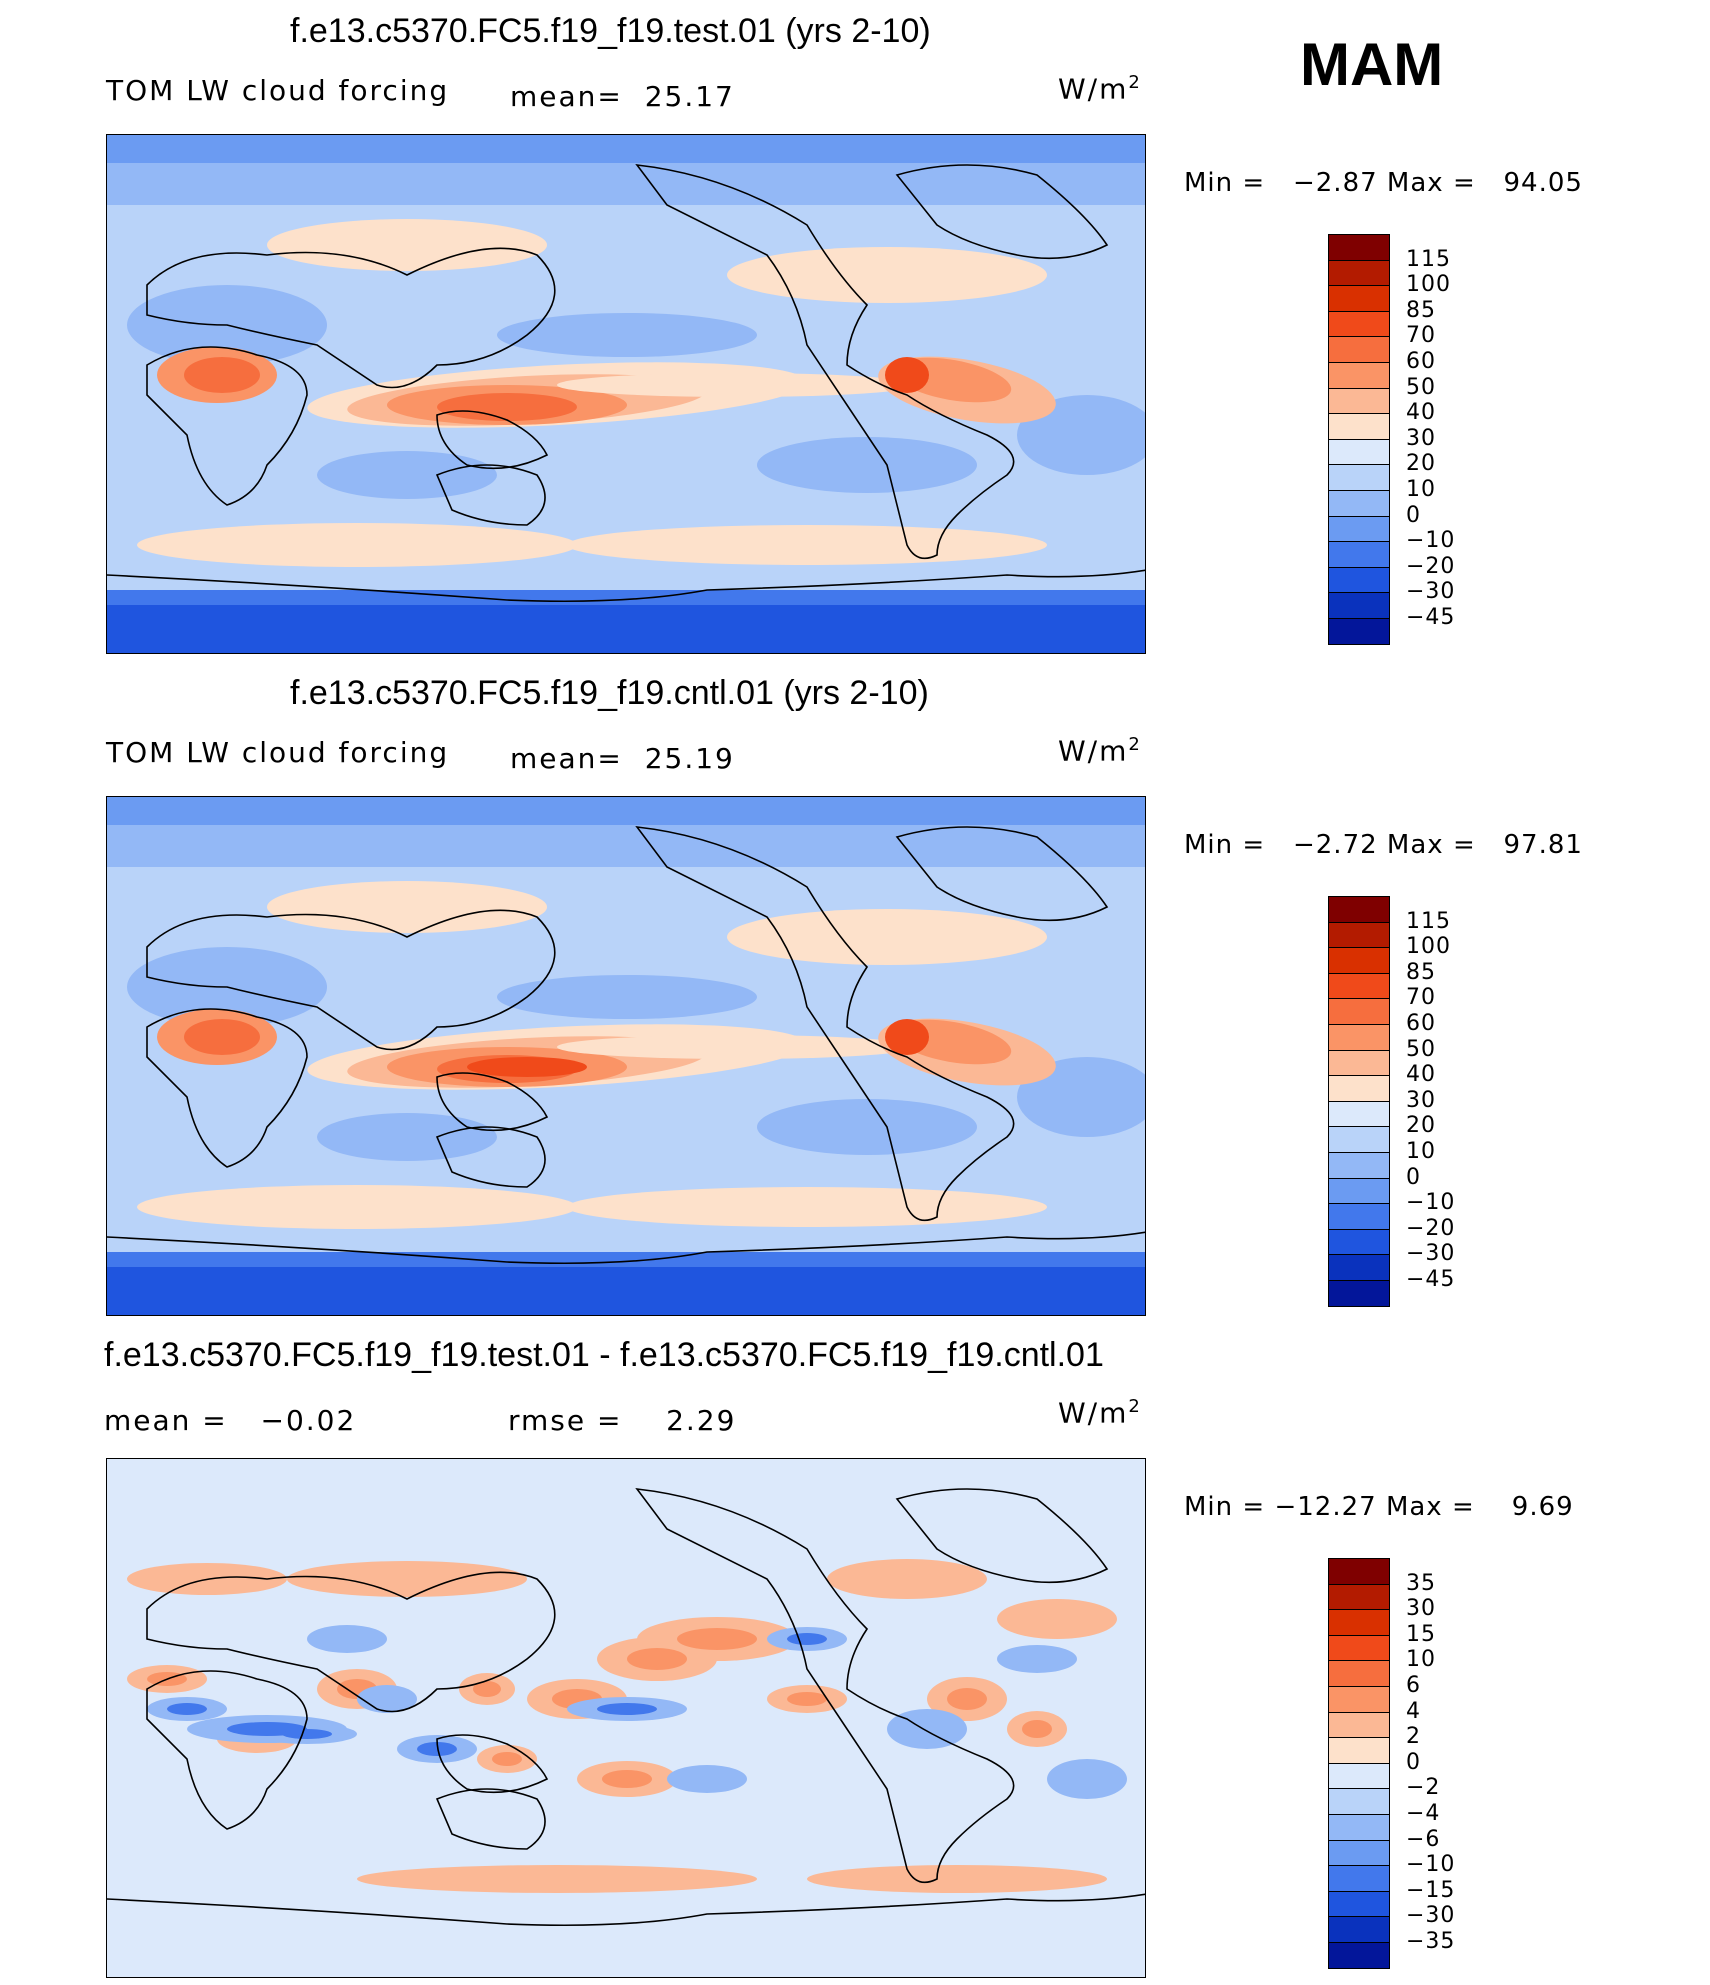 The width and height of the screenshot is (1710, 1985). I want to click on mean-value: −0.02, so click(308, 1420).